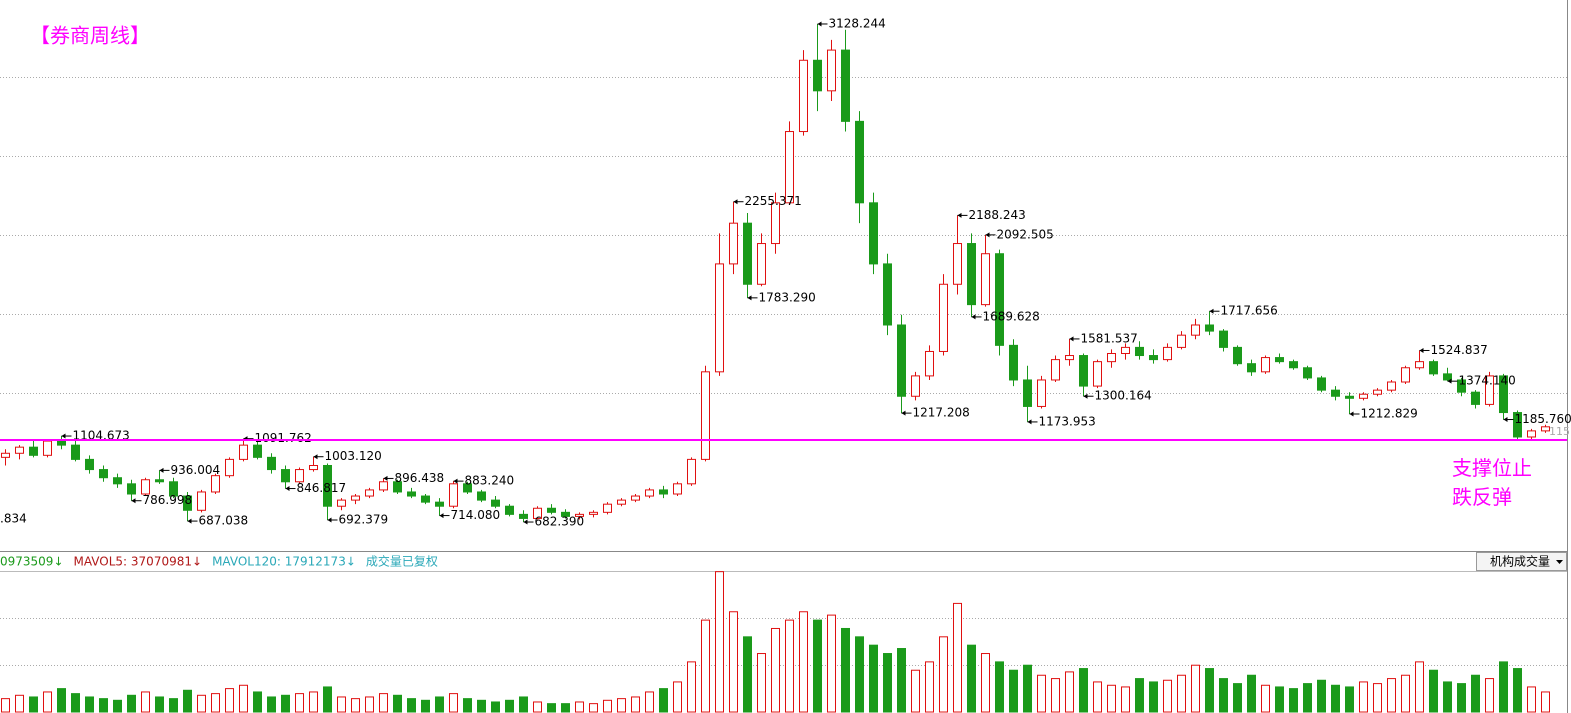 This screenshot has height=713, width=1571. Describe the element at coordinates (1559, 562) in the screenshot. I see `dropdown-arrow` at that location.